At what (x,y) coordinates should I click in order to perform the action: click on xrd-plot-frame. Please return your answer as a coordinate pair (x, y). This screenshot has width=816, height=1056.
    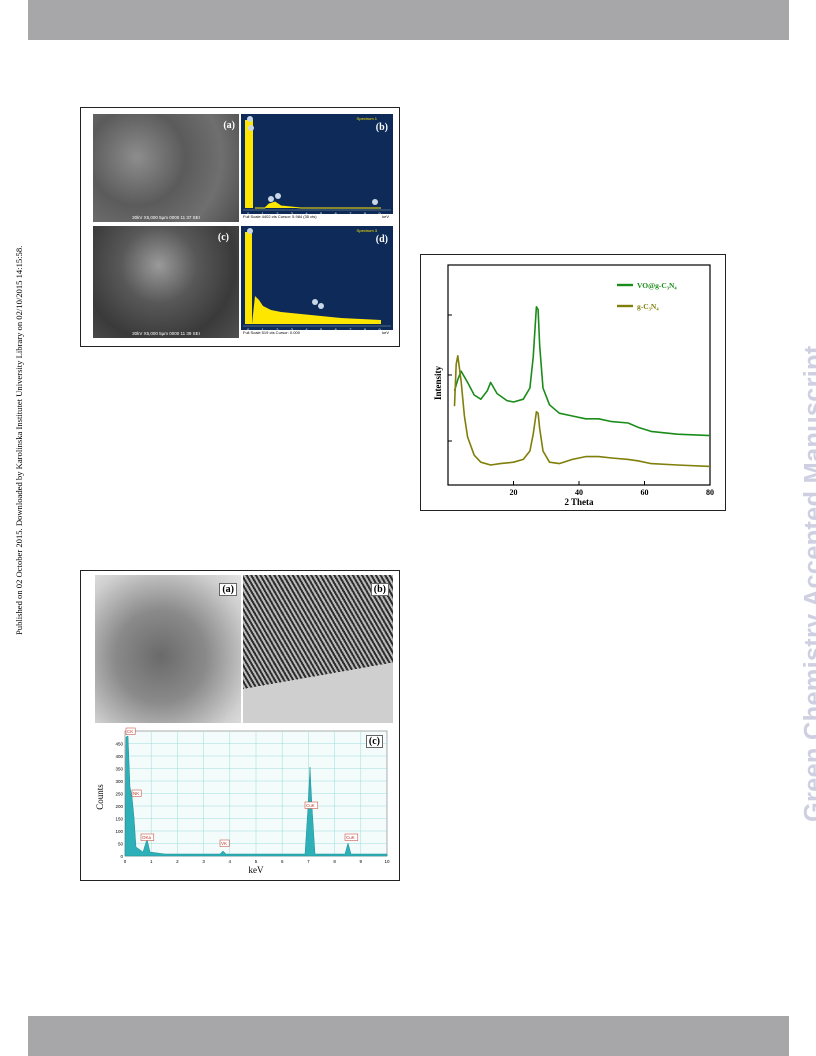
    Looking at the image, I should click on (579, 375).